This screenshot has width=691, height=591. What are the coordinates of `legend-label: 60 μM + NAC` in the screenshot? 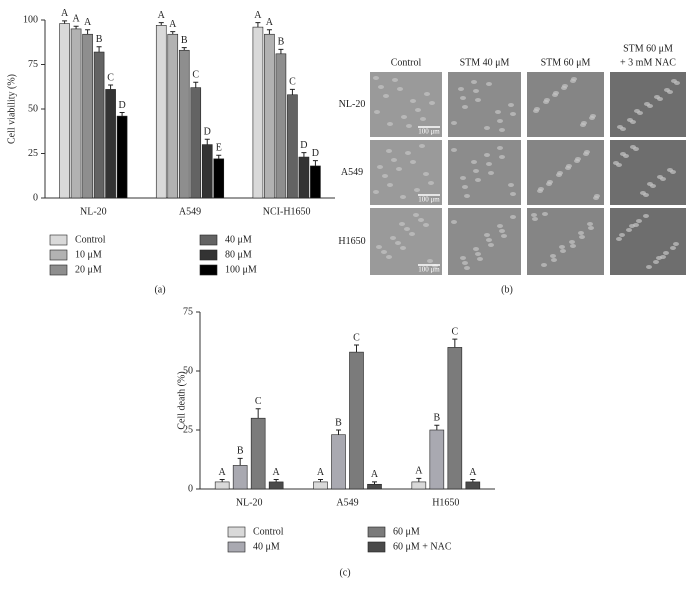 It's located at (422, 546).